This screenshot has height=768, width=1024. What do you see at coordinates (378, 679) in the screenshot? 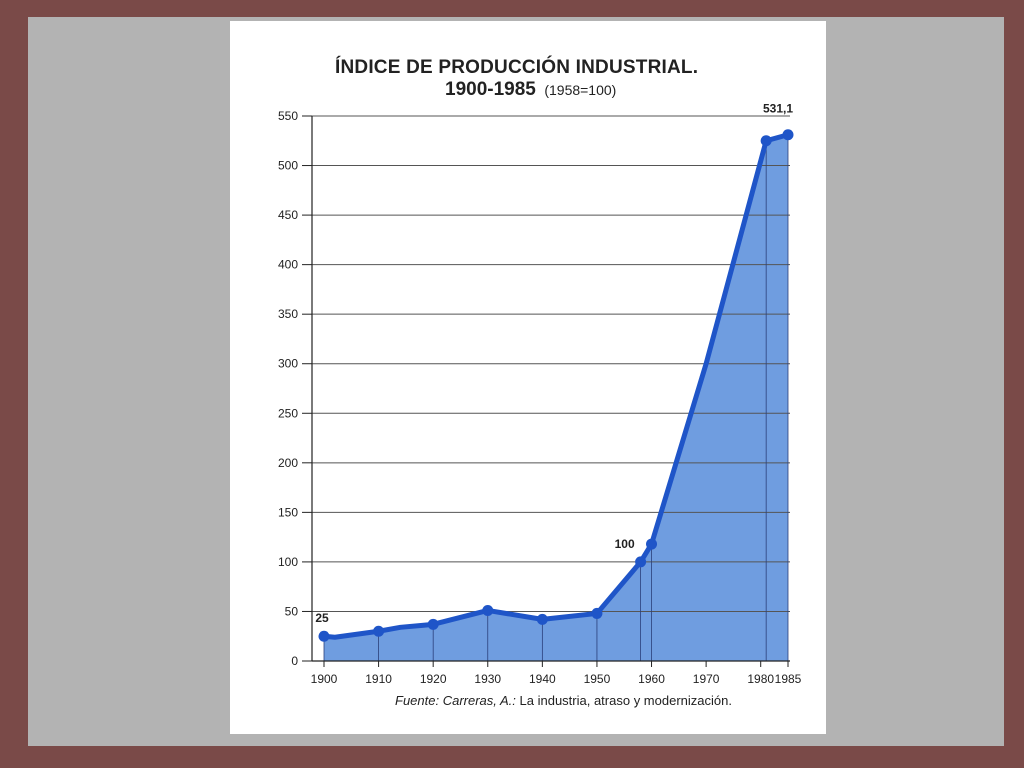
I see `x-tick-label-1910: 1910` at bounding box center [378, 679].